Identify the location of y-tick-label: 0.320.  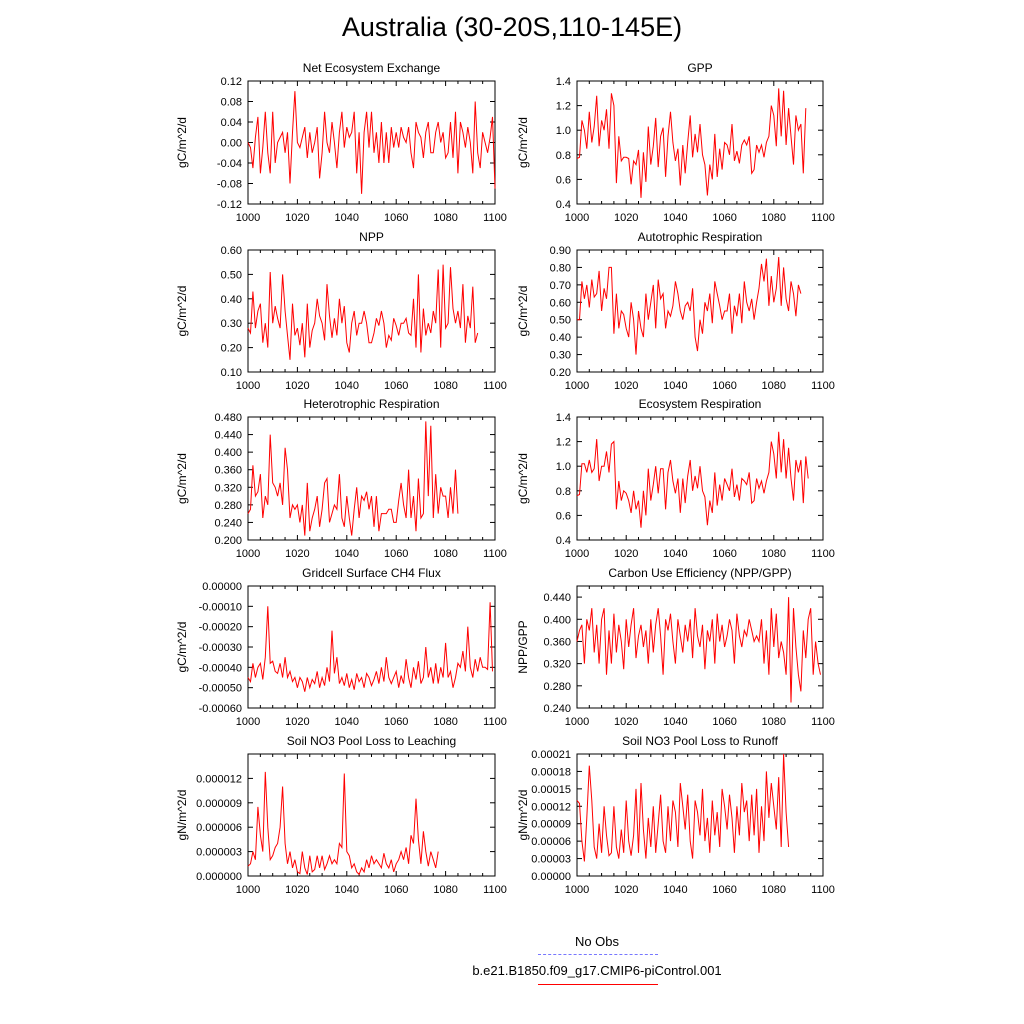
(228, 488).